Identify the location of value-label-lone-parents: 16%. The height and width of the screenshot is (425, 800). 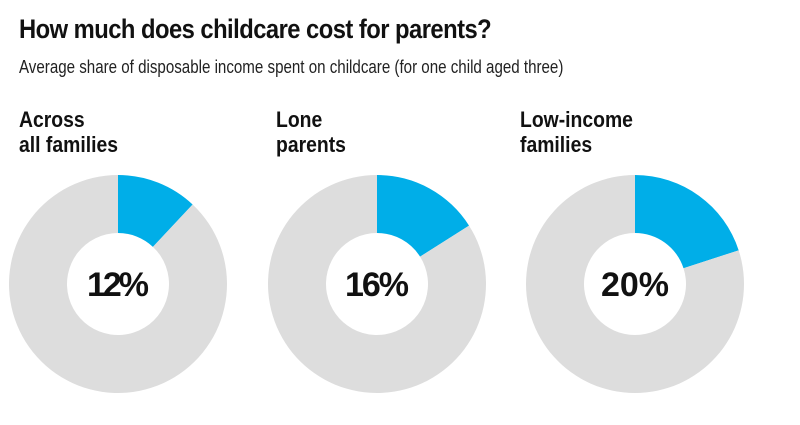
(377, 285).